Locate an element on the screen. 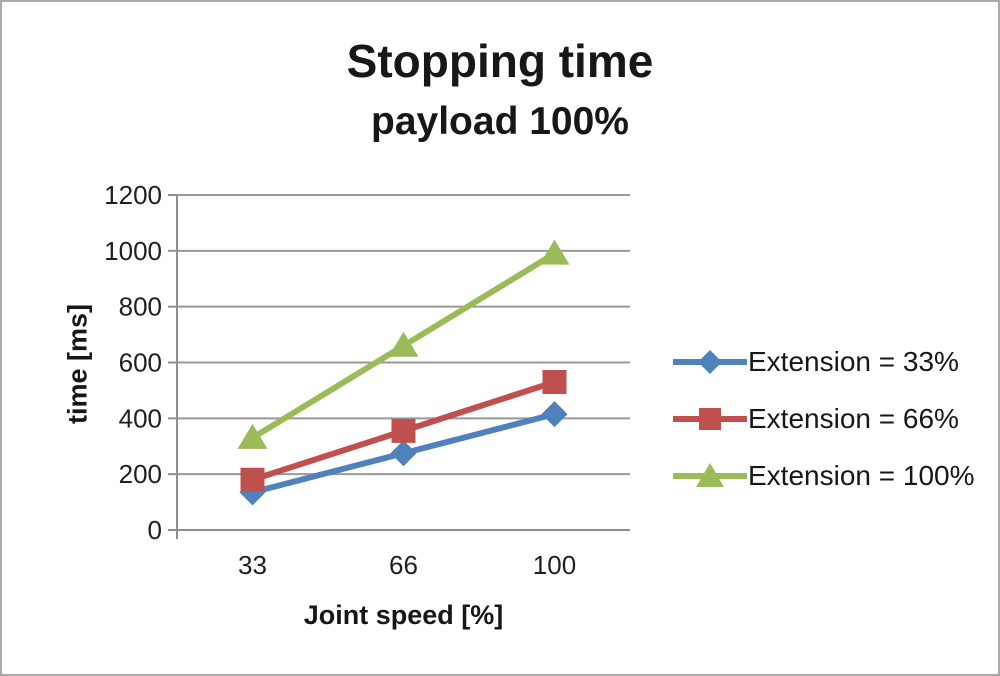 This screenshot has width=1000, height=676. legend-marker-triangle-icon is located at coordinates (710, 476).